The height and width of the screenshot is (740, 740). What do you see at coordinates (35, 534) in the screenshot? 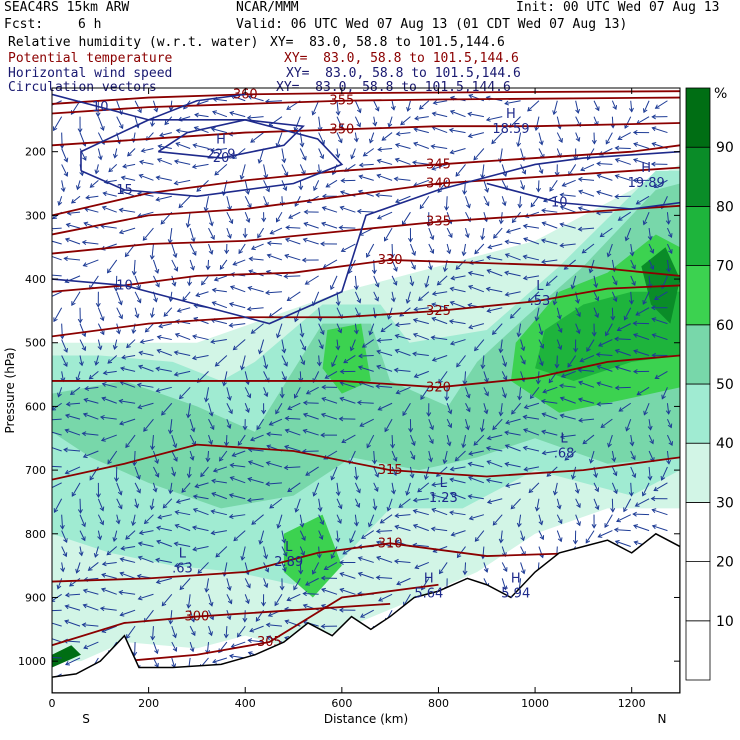
I see `y-tick-label: 800` at bounding box center [35, 534].